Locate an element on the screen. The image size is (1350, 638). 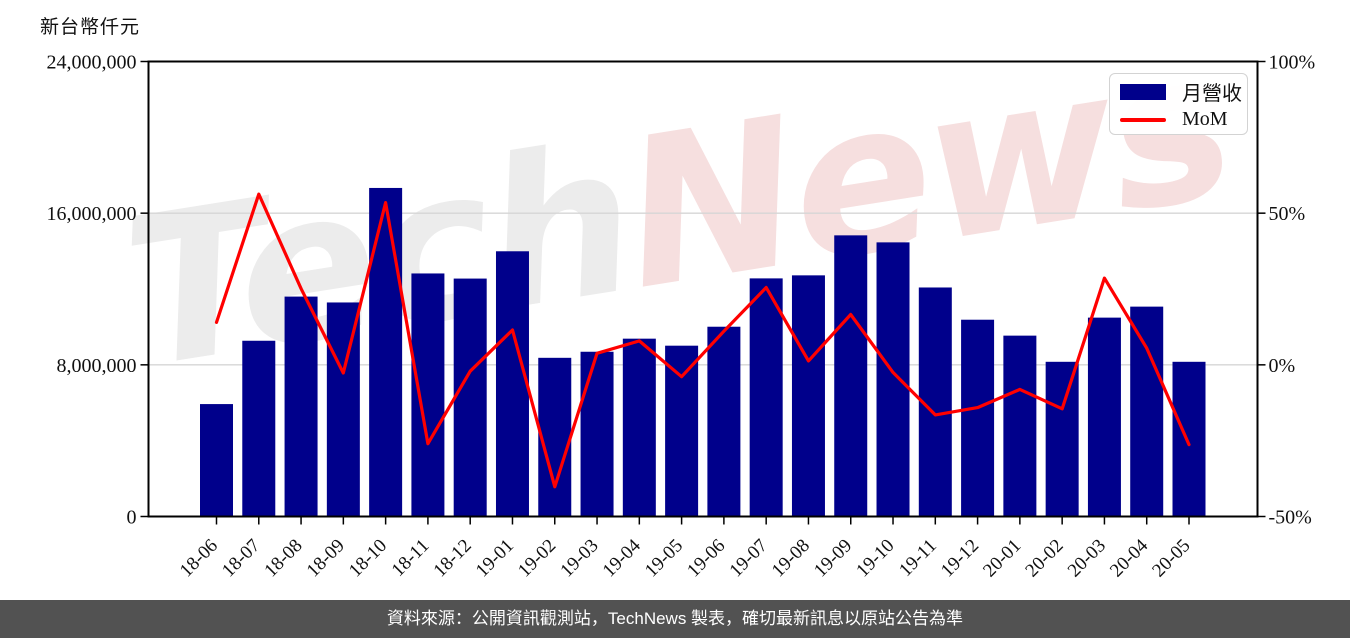
x-tick-label: 18-09 is located at coordinates (326, 558).